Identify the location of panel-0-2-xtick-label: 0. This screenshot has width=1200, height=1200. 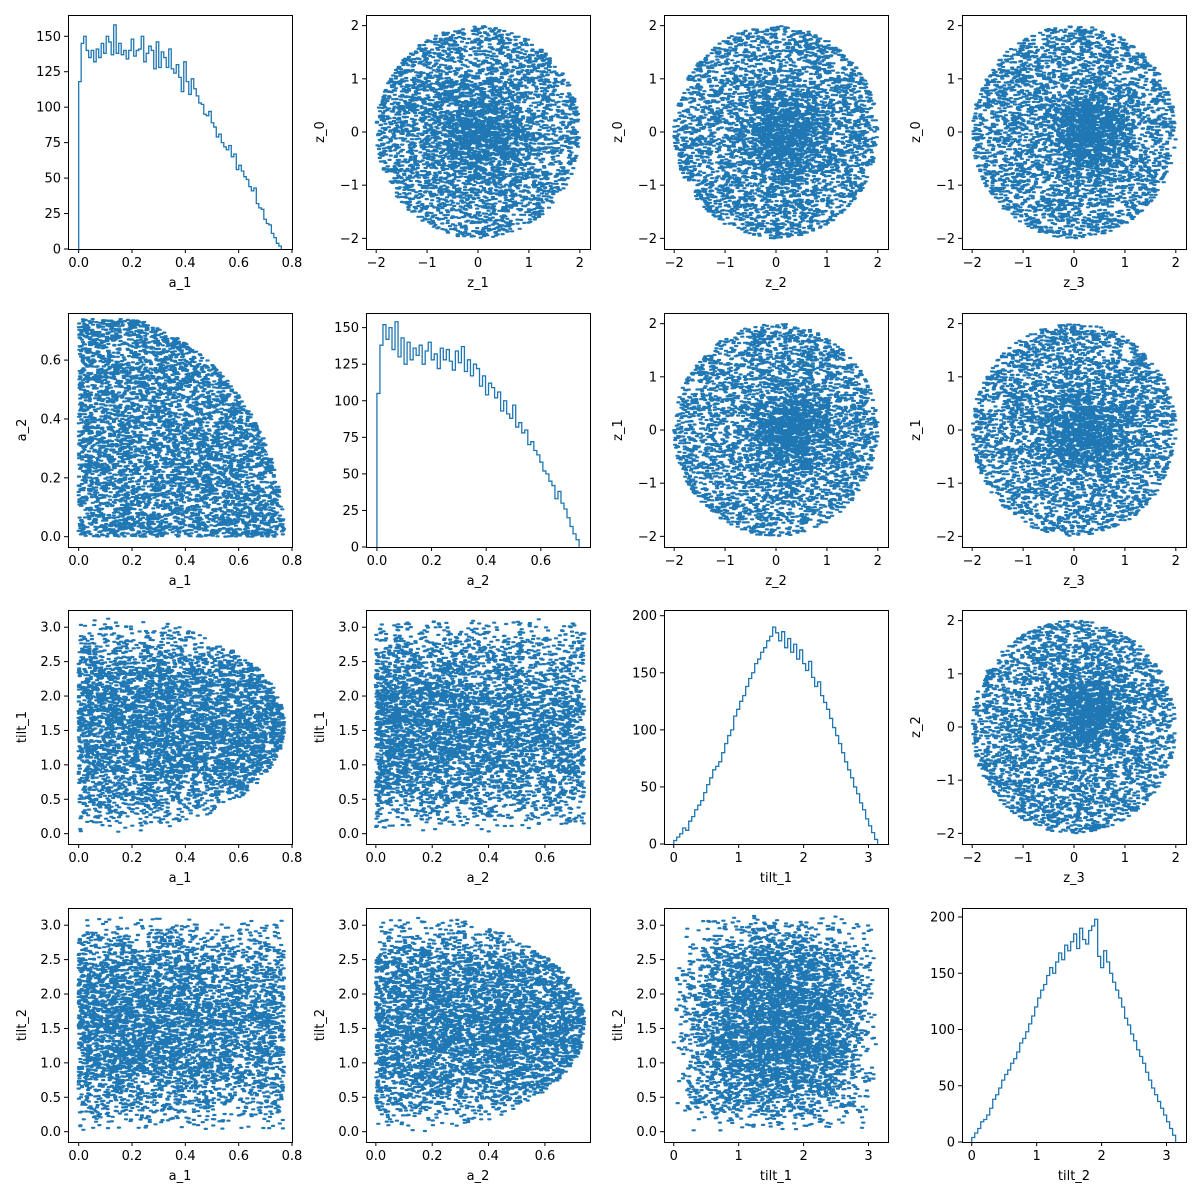
(776, 263).